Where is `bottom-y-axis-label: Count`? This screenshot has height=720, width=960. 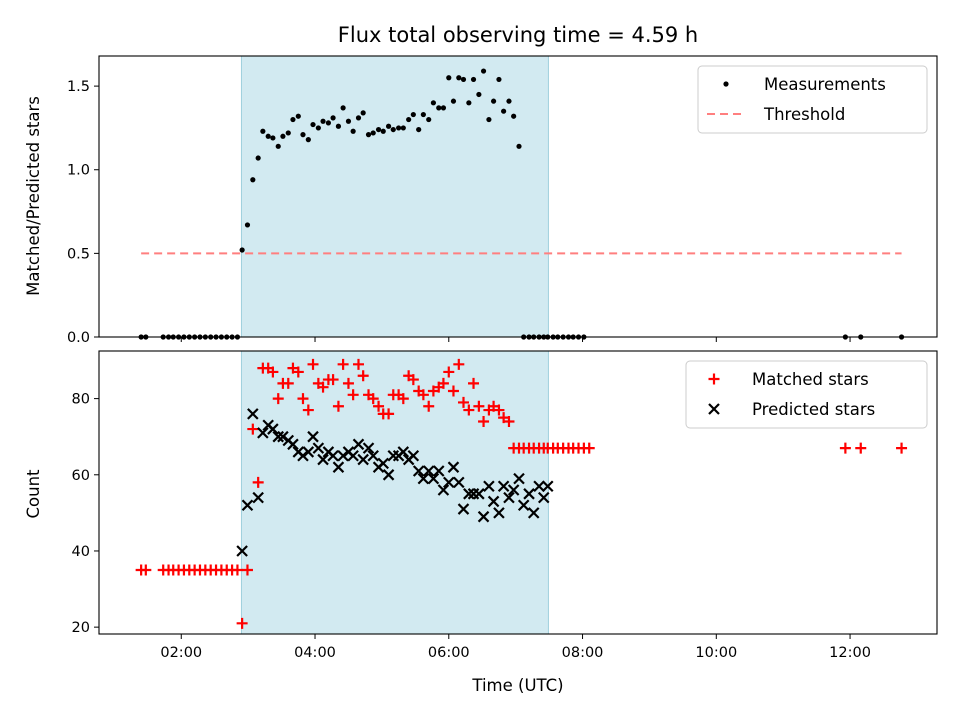
bottom-y-axis-label: Count is located at coordinates (33, 494).